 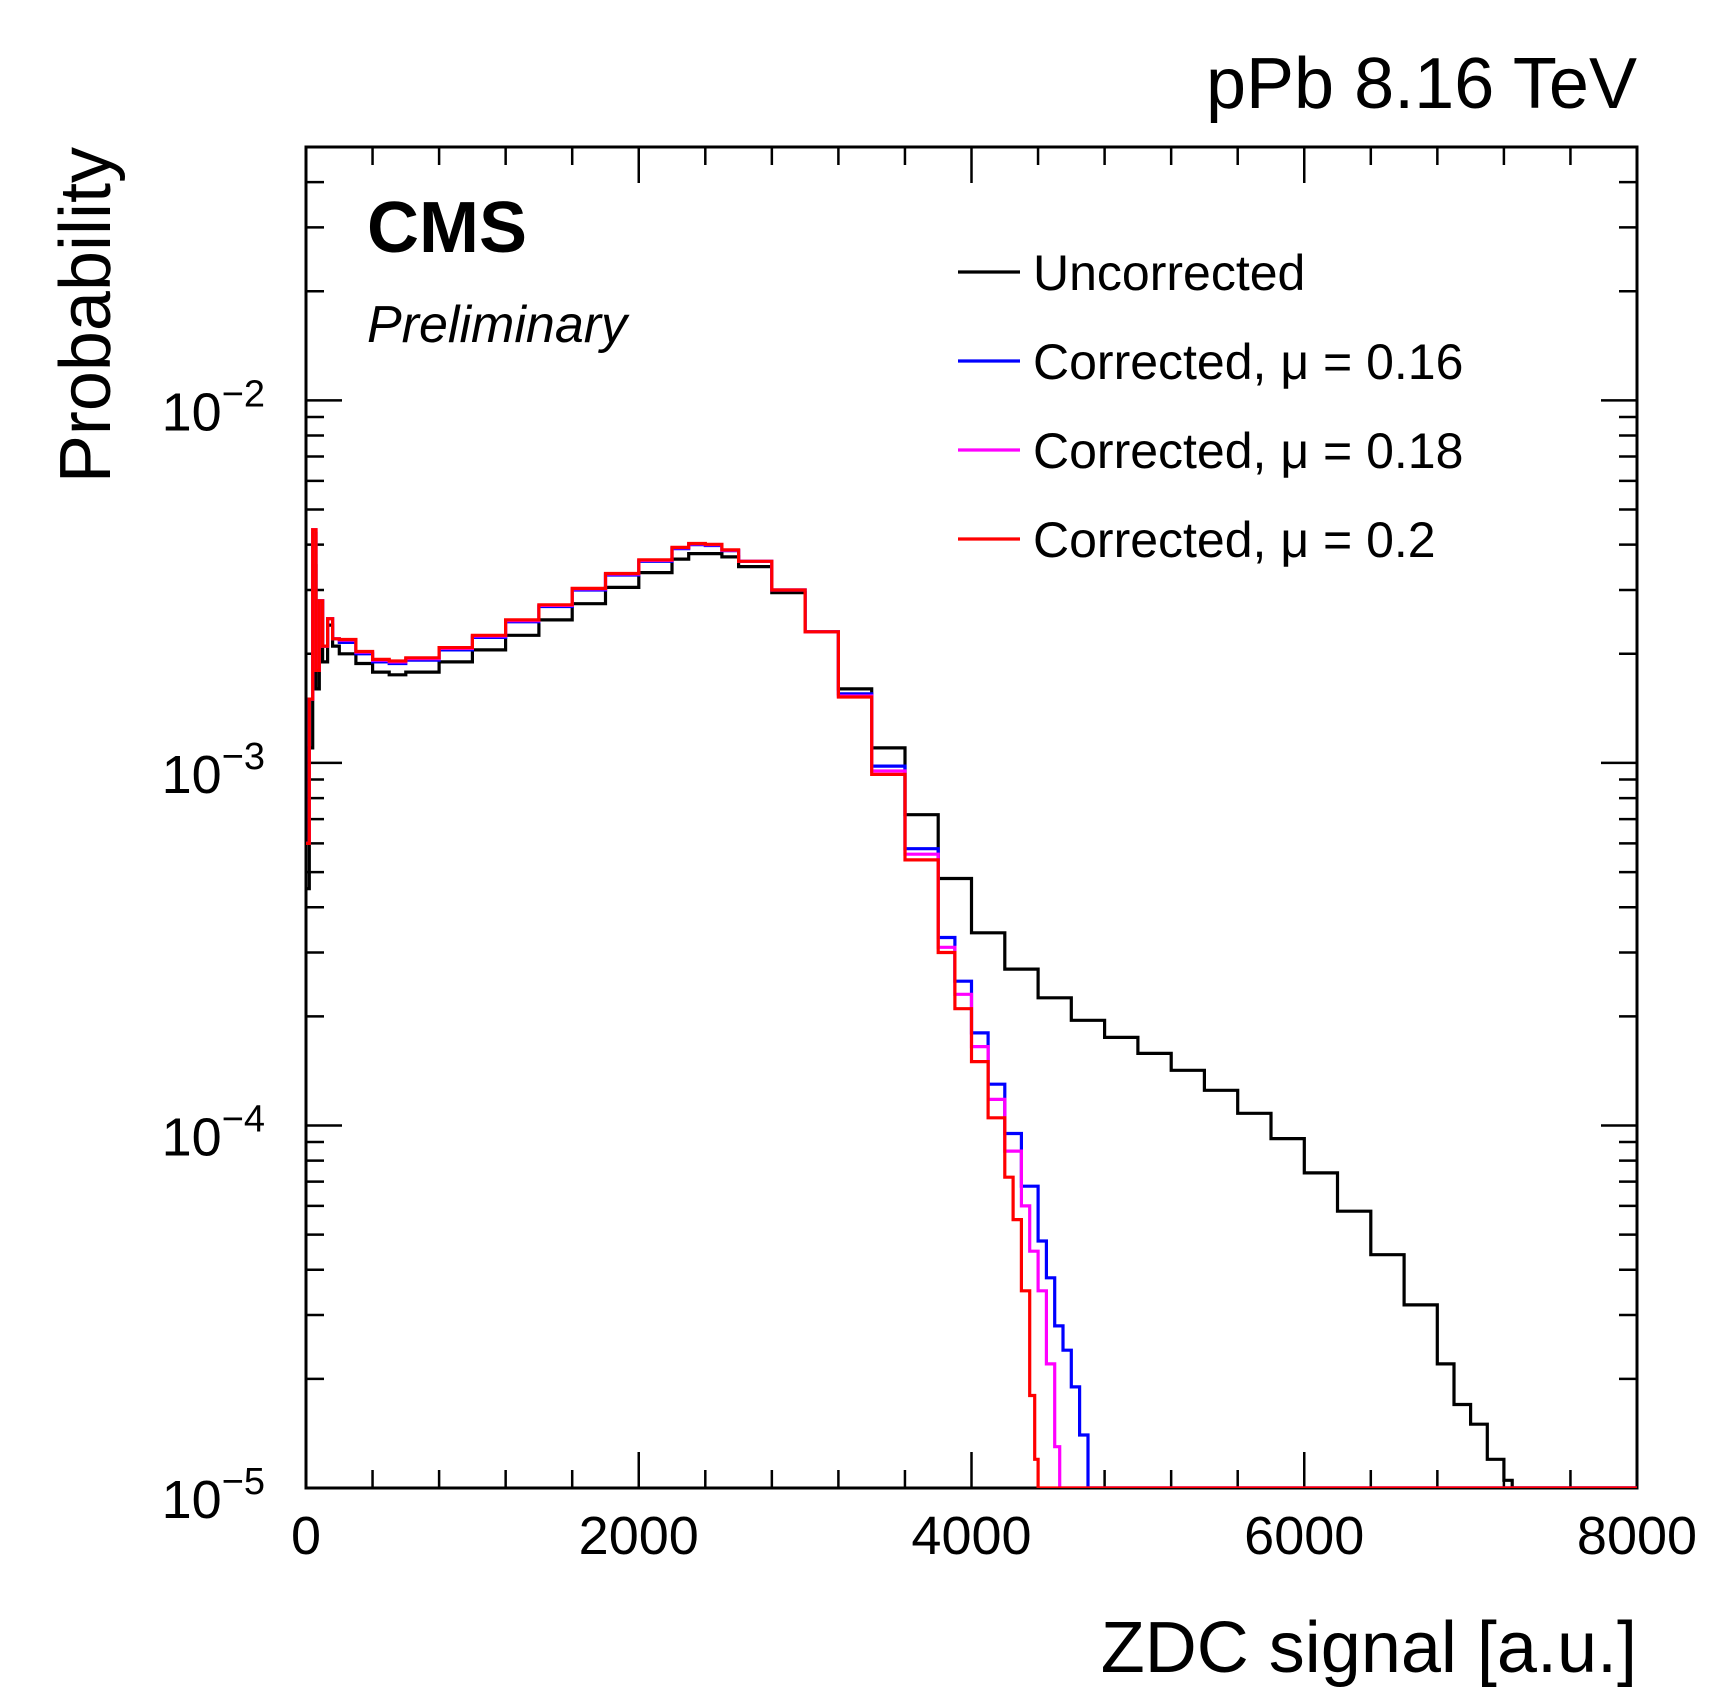 What do you see at coordinates (213, 770) in the screenshot?
I see `y-tick-label: 10⁻³` at bounding box center [213, 770].